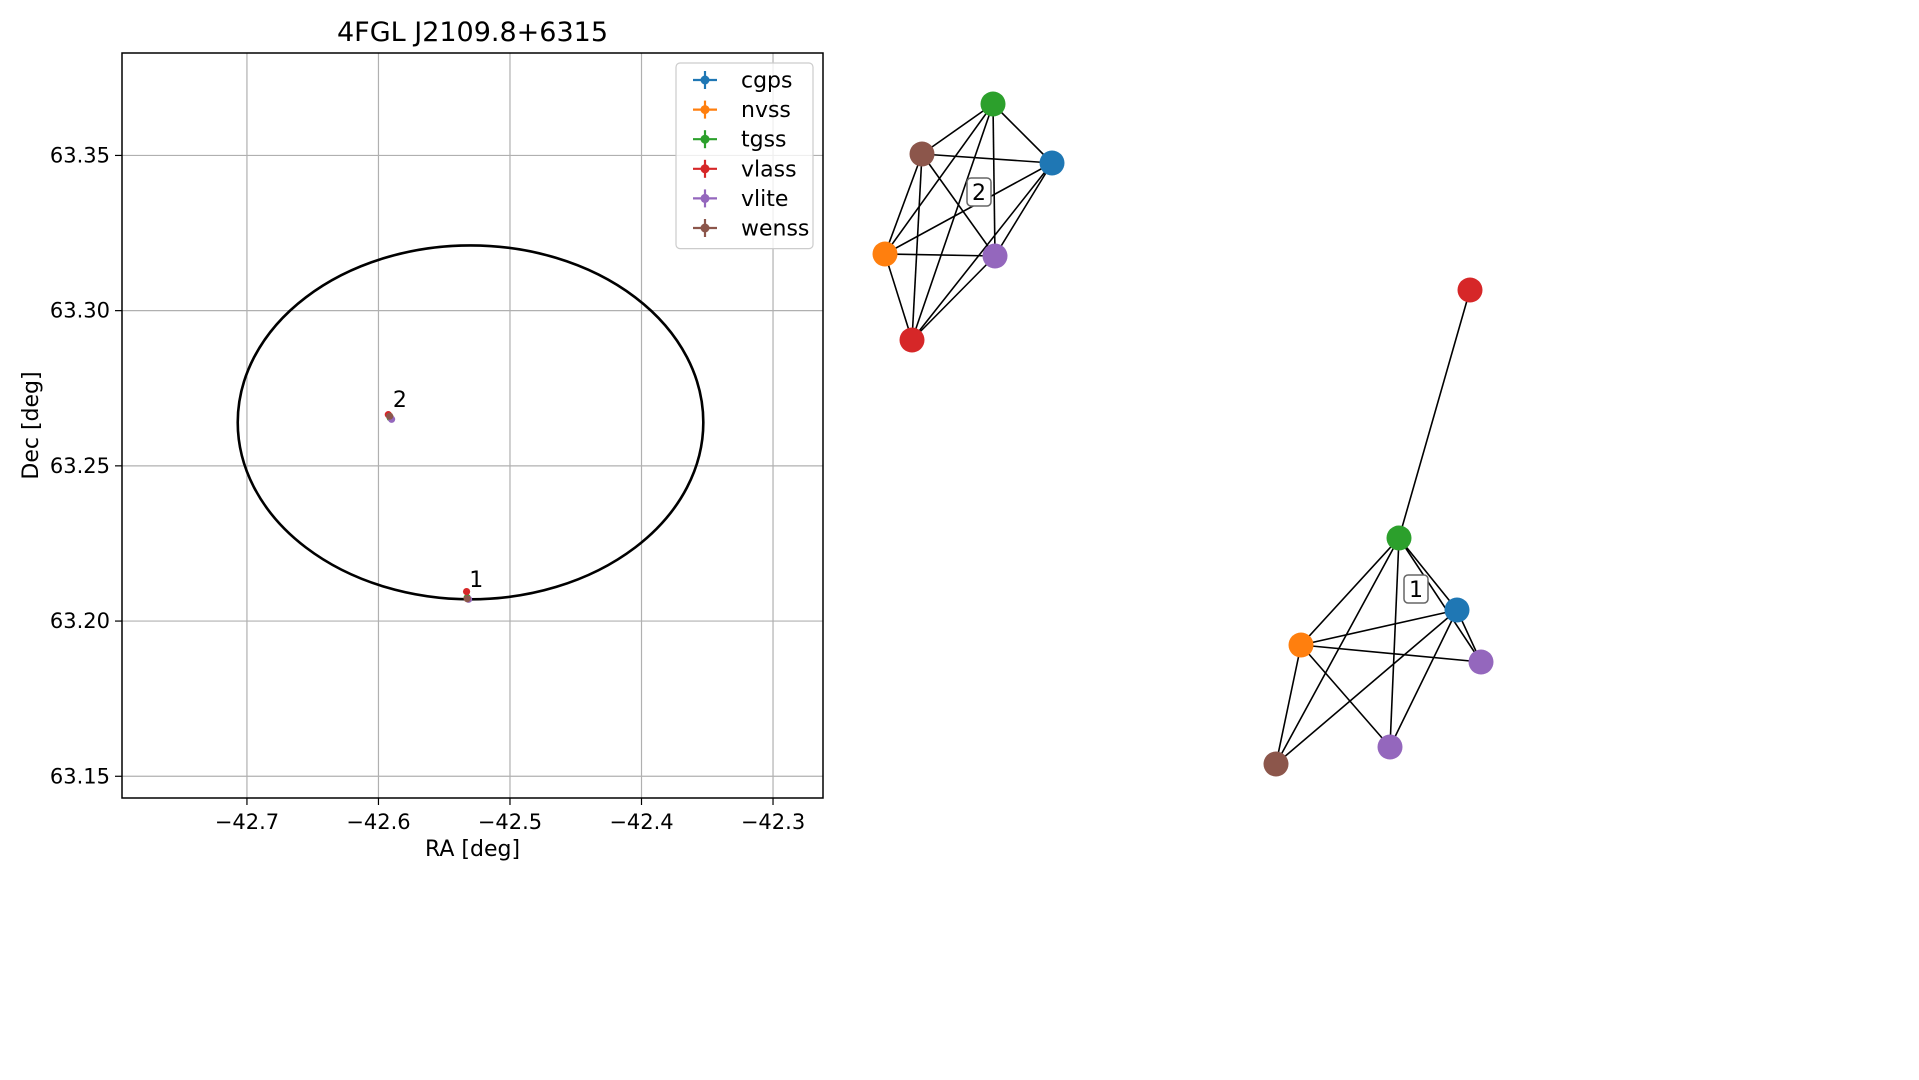  I want to click on legend-label: nvss, so click(766, 110).